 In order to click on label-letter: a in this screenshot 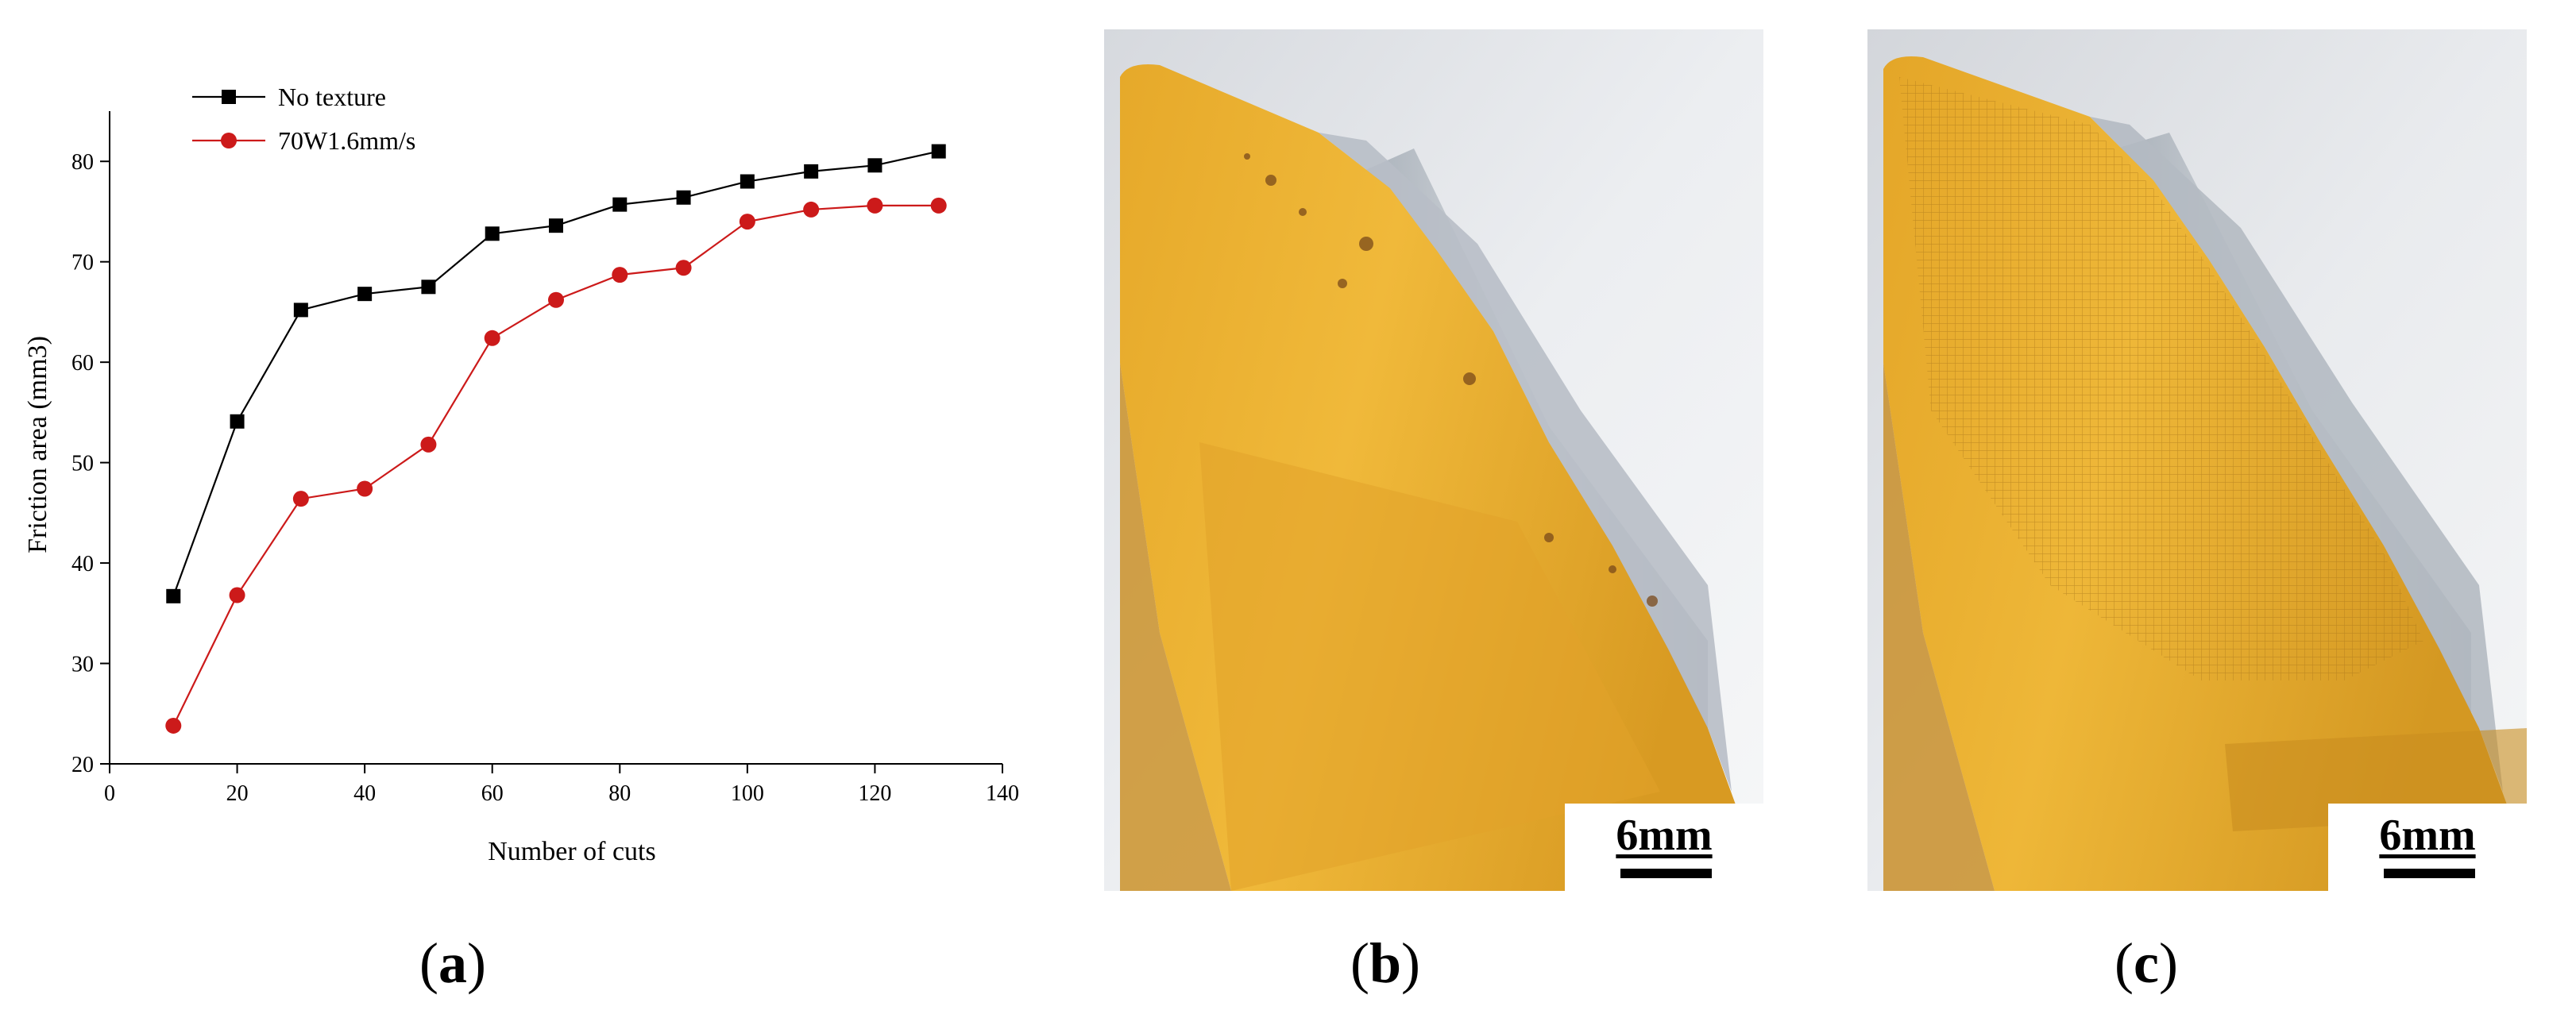, I will do `click(452, 963)`.